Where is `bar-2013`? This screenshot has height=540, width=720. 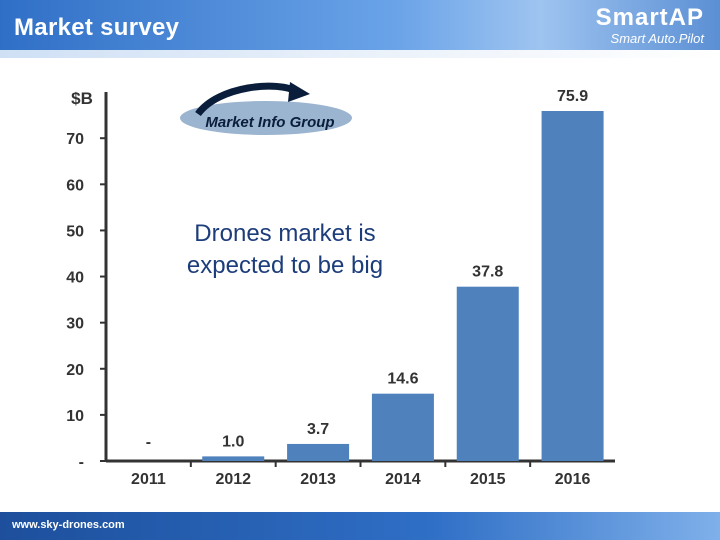 bar-2013 is located at coordinates (318, 452).